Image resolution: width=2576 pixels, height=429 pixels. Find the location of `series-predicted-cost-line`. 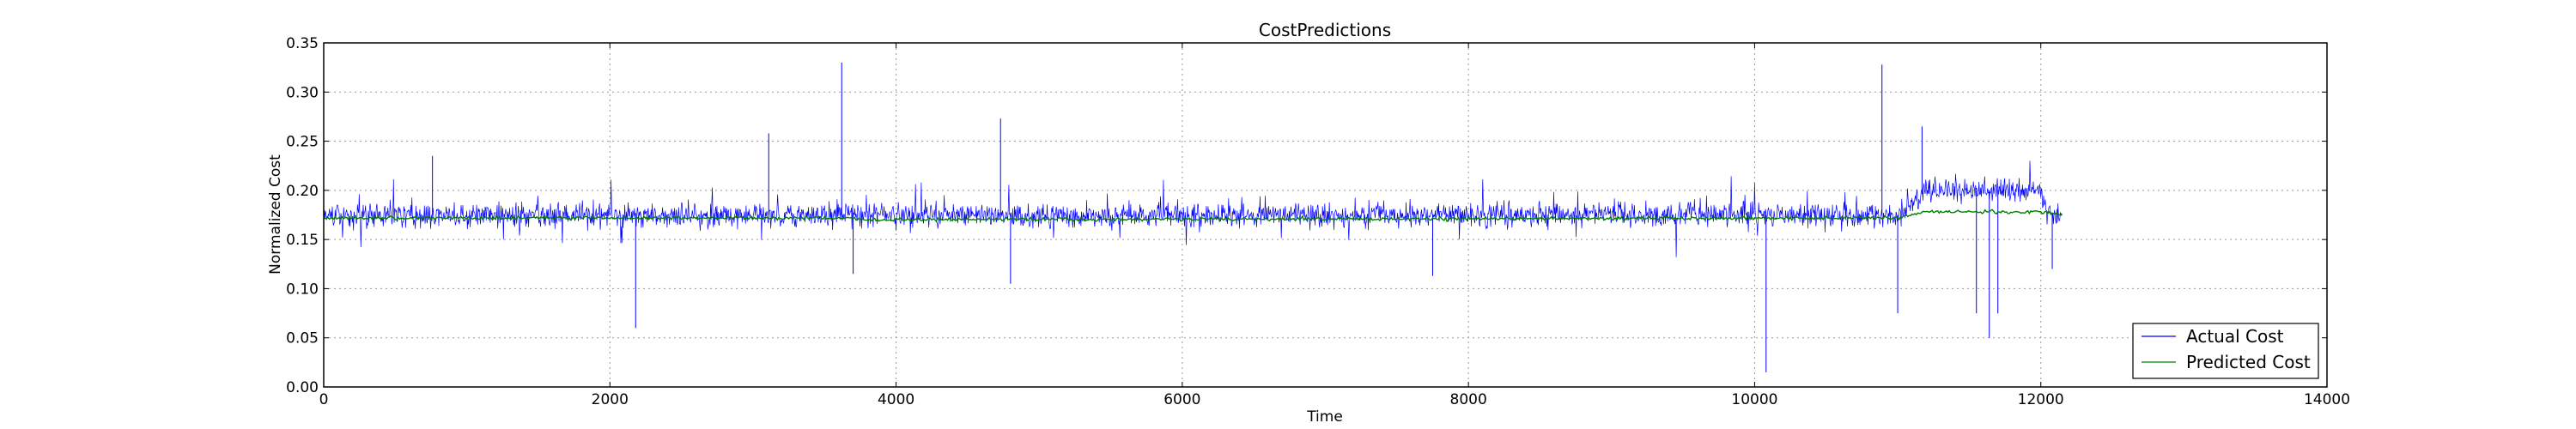

series-predicted-cost-line is located at coordinates (1193, 215).